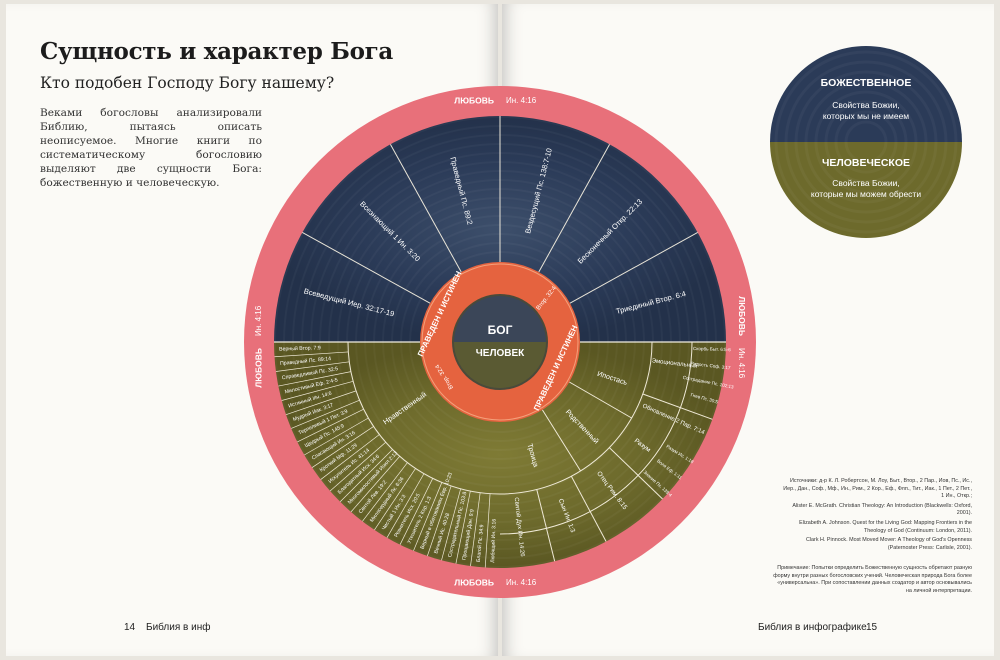 Image resolution: width=1000 pixels, height=660 pixels. I want to click on legend-divine-text: Свойства Божии, которых мы не имеем, so click(866, 110).